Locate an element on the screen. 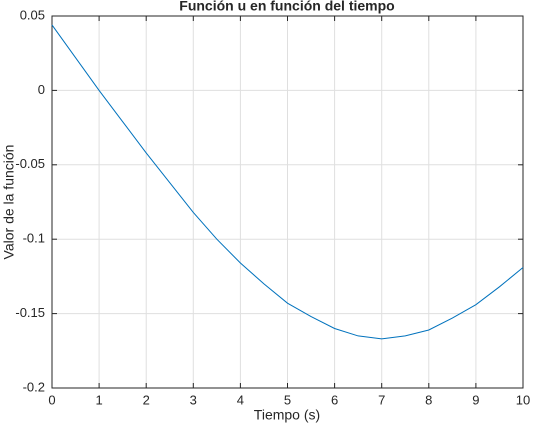 This screenshot has height=427, width=533. y-axis-label: Valor de la función is located at coordinates (9, 202).